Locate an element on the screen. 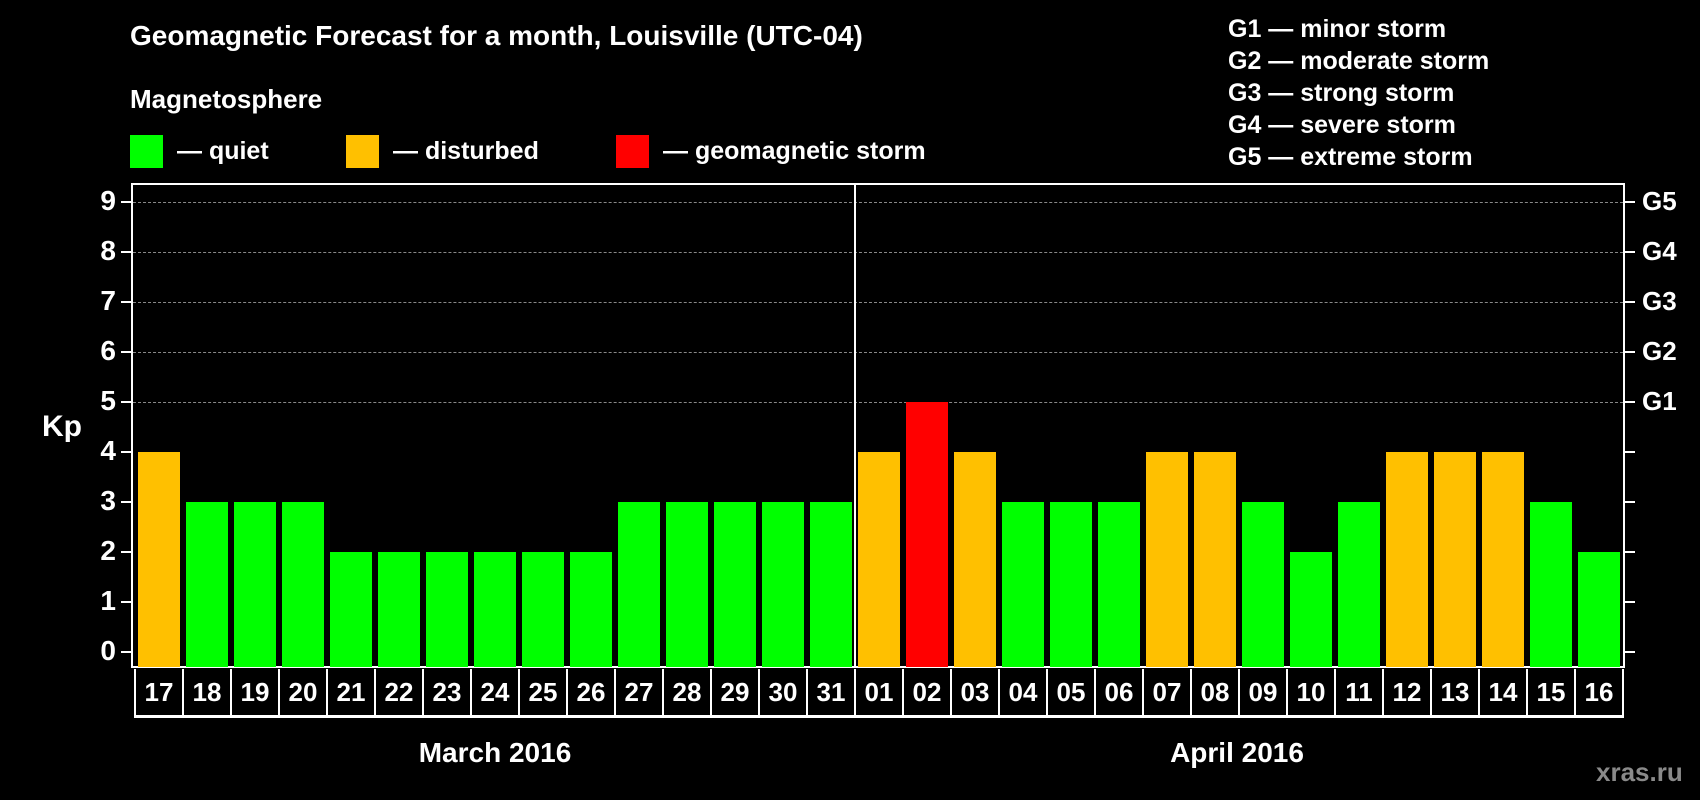 The height and width of the screenshot is (800, 1700). g3-legend-item: G3 — strong storm is located at coordinates (1341, 93).